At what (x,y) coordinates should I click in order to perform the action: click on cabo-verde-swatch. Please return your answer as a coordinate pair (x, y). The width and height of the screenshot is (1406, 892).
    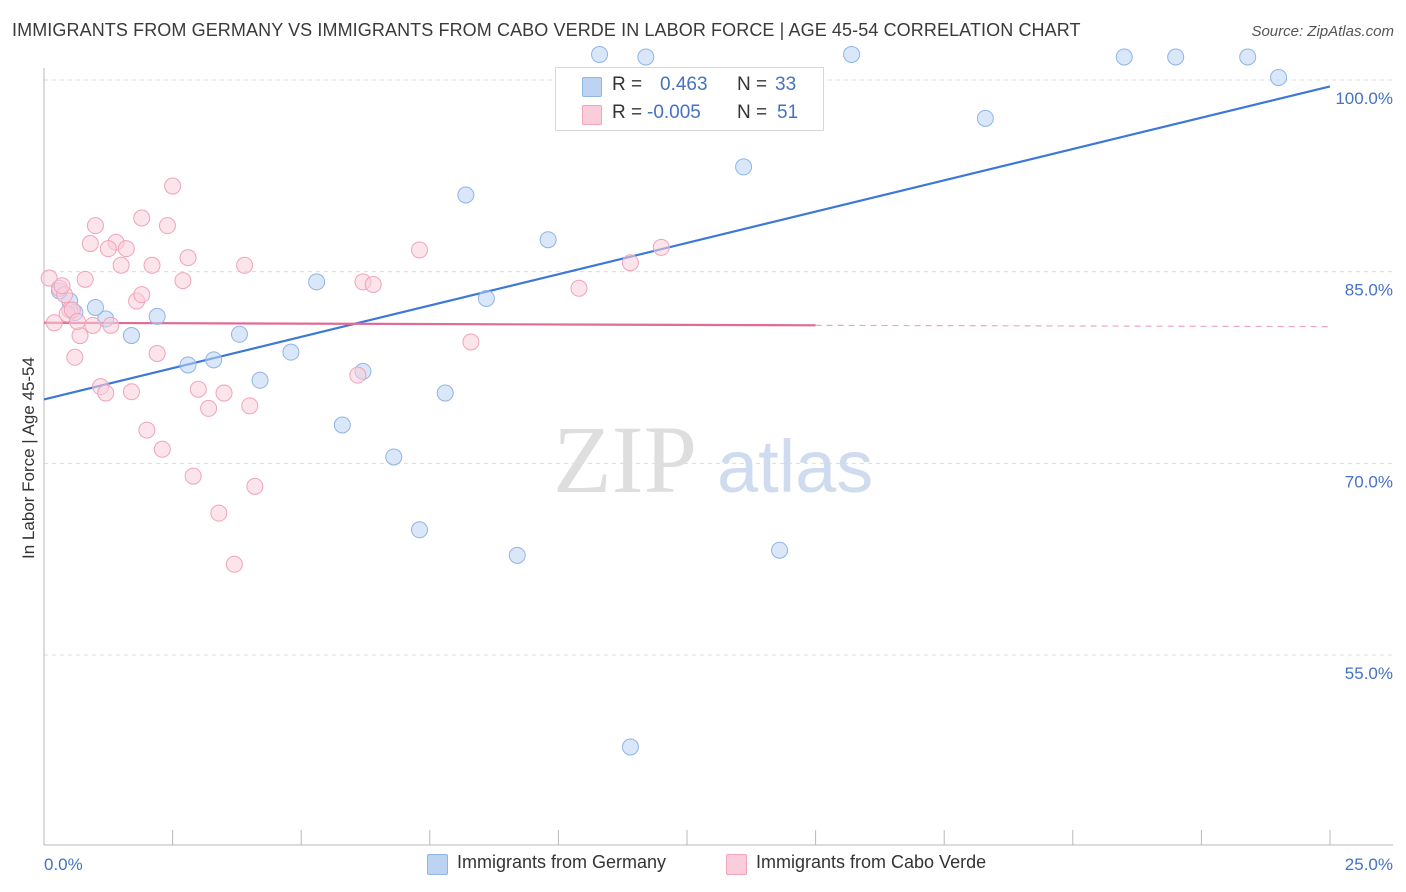
    Looking at the image, I should click on (592, 115).